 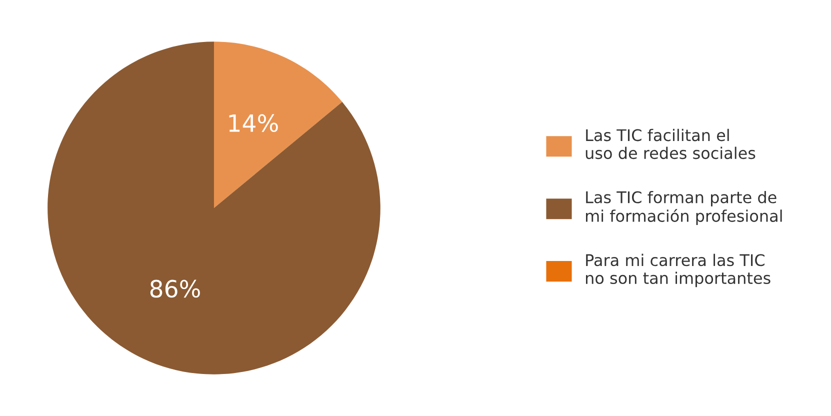 I want to click on data-label: 14%, so click(x=253, y=123).